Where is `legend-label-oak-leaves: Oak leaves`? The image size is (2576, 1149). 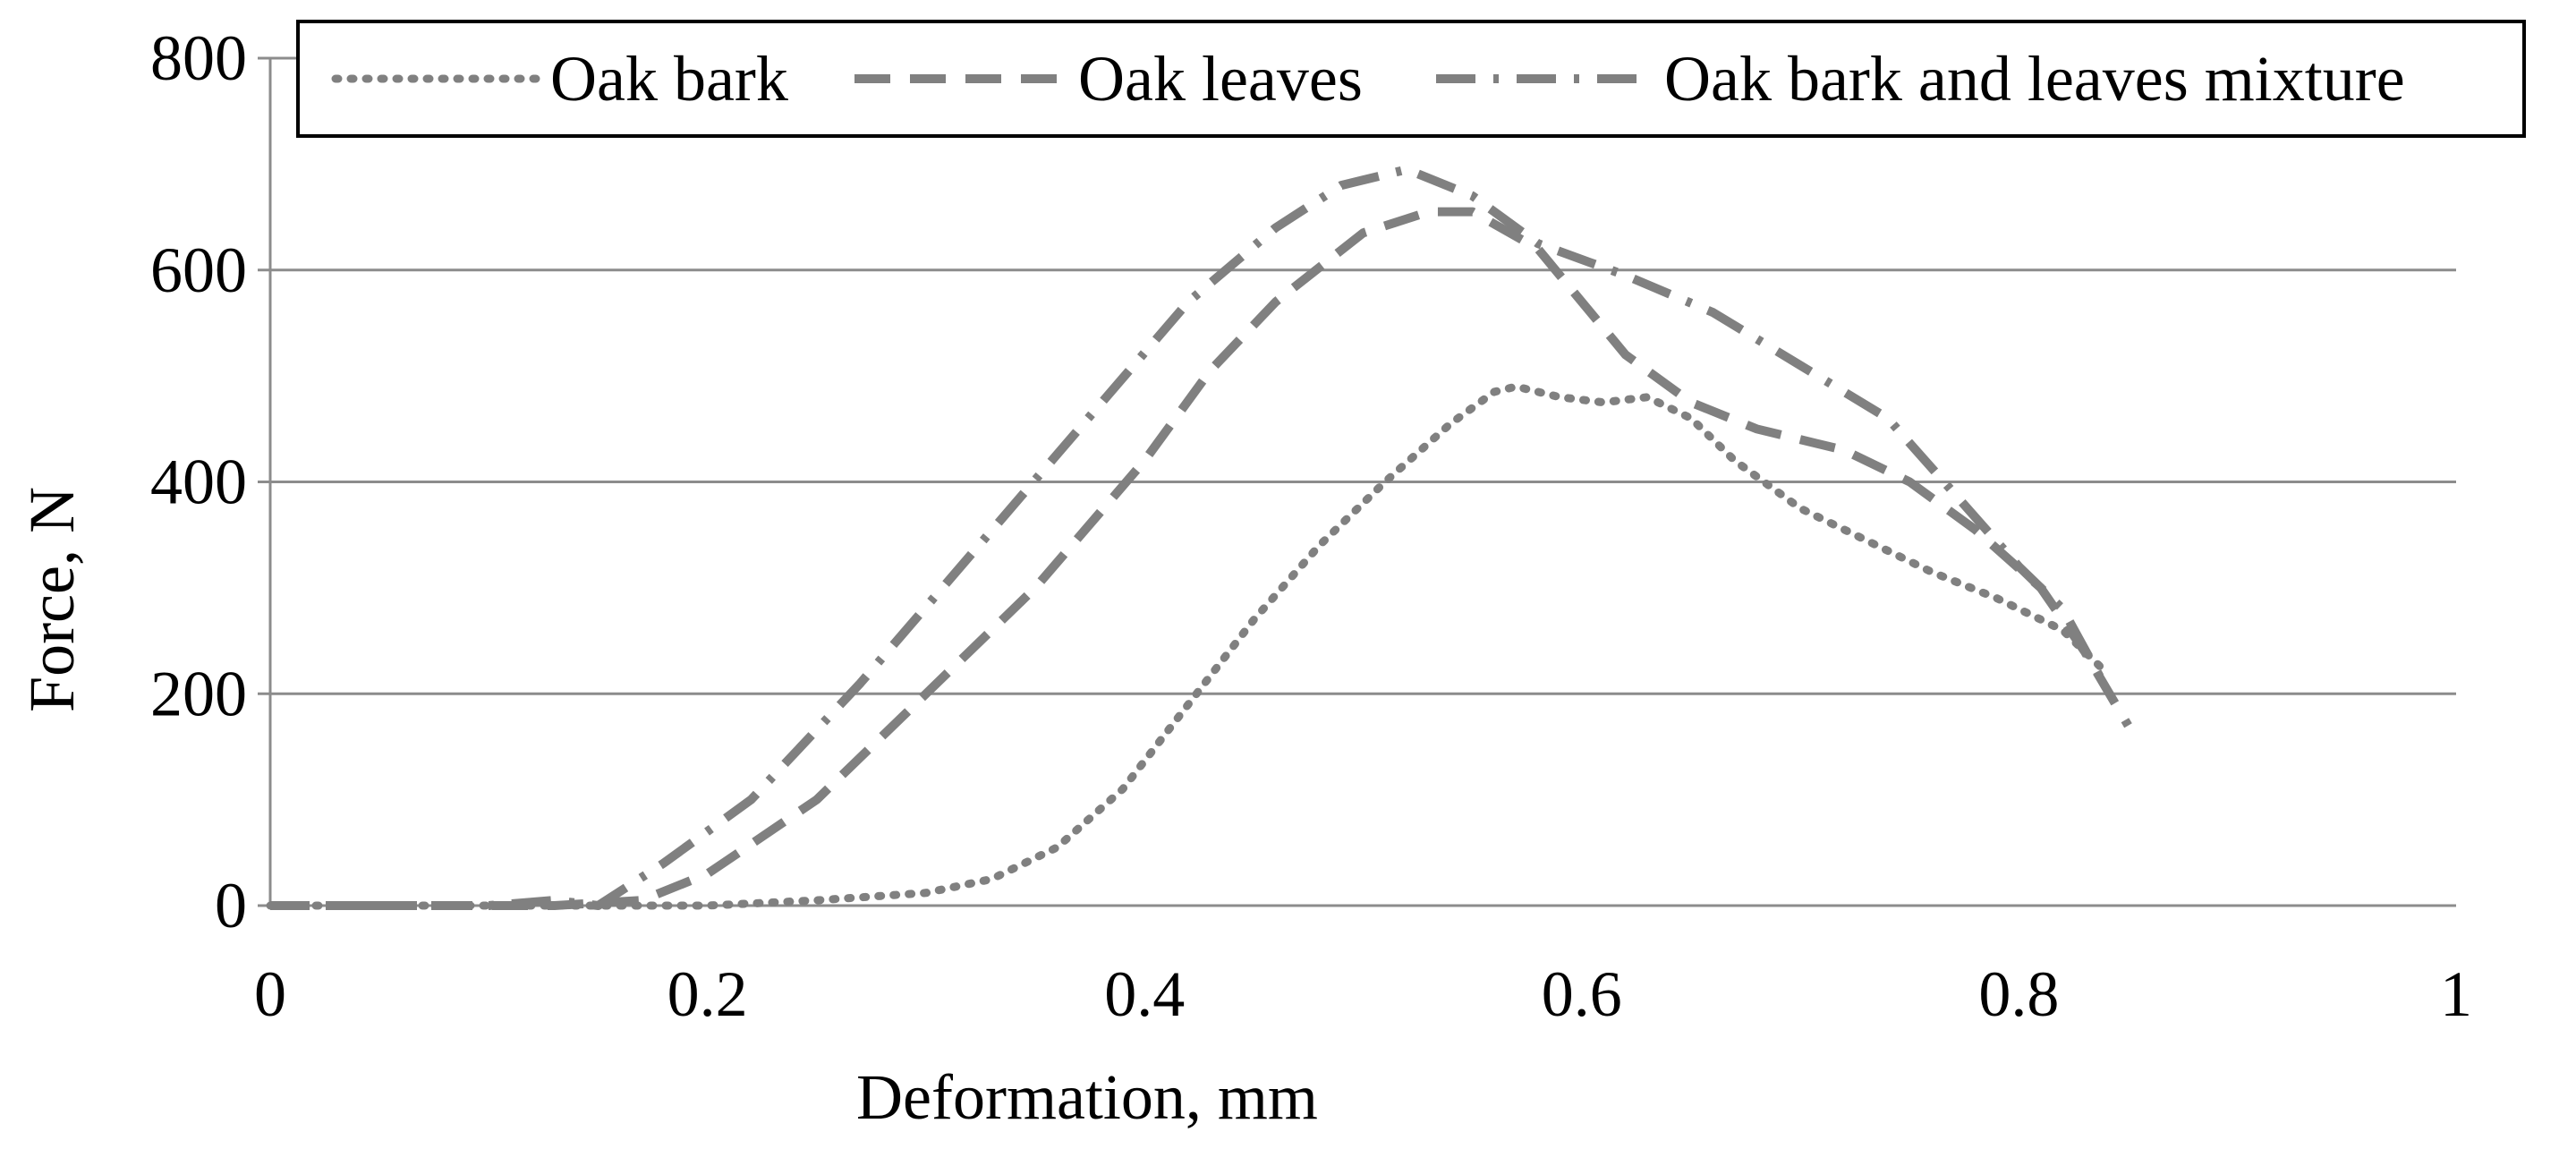 legend-label-oak-leaves: Oak leaves is located at coordinates (1220, 79).